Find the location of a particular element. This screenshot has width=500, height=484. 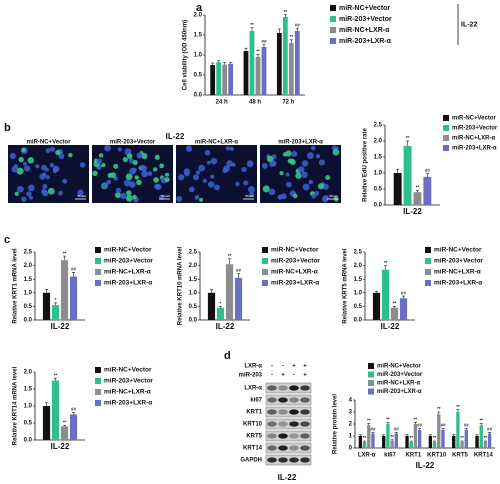

treatment-sign: - is located at coordinates (294, 376).